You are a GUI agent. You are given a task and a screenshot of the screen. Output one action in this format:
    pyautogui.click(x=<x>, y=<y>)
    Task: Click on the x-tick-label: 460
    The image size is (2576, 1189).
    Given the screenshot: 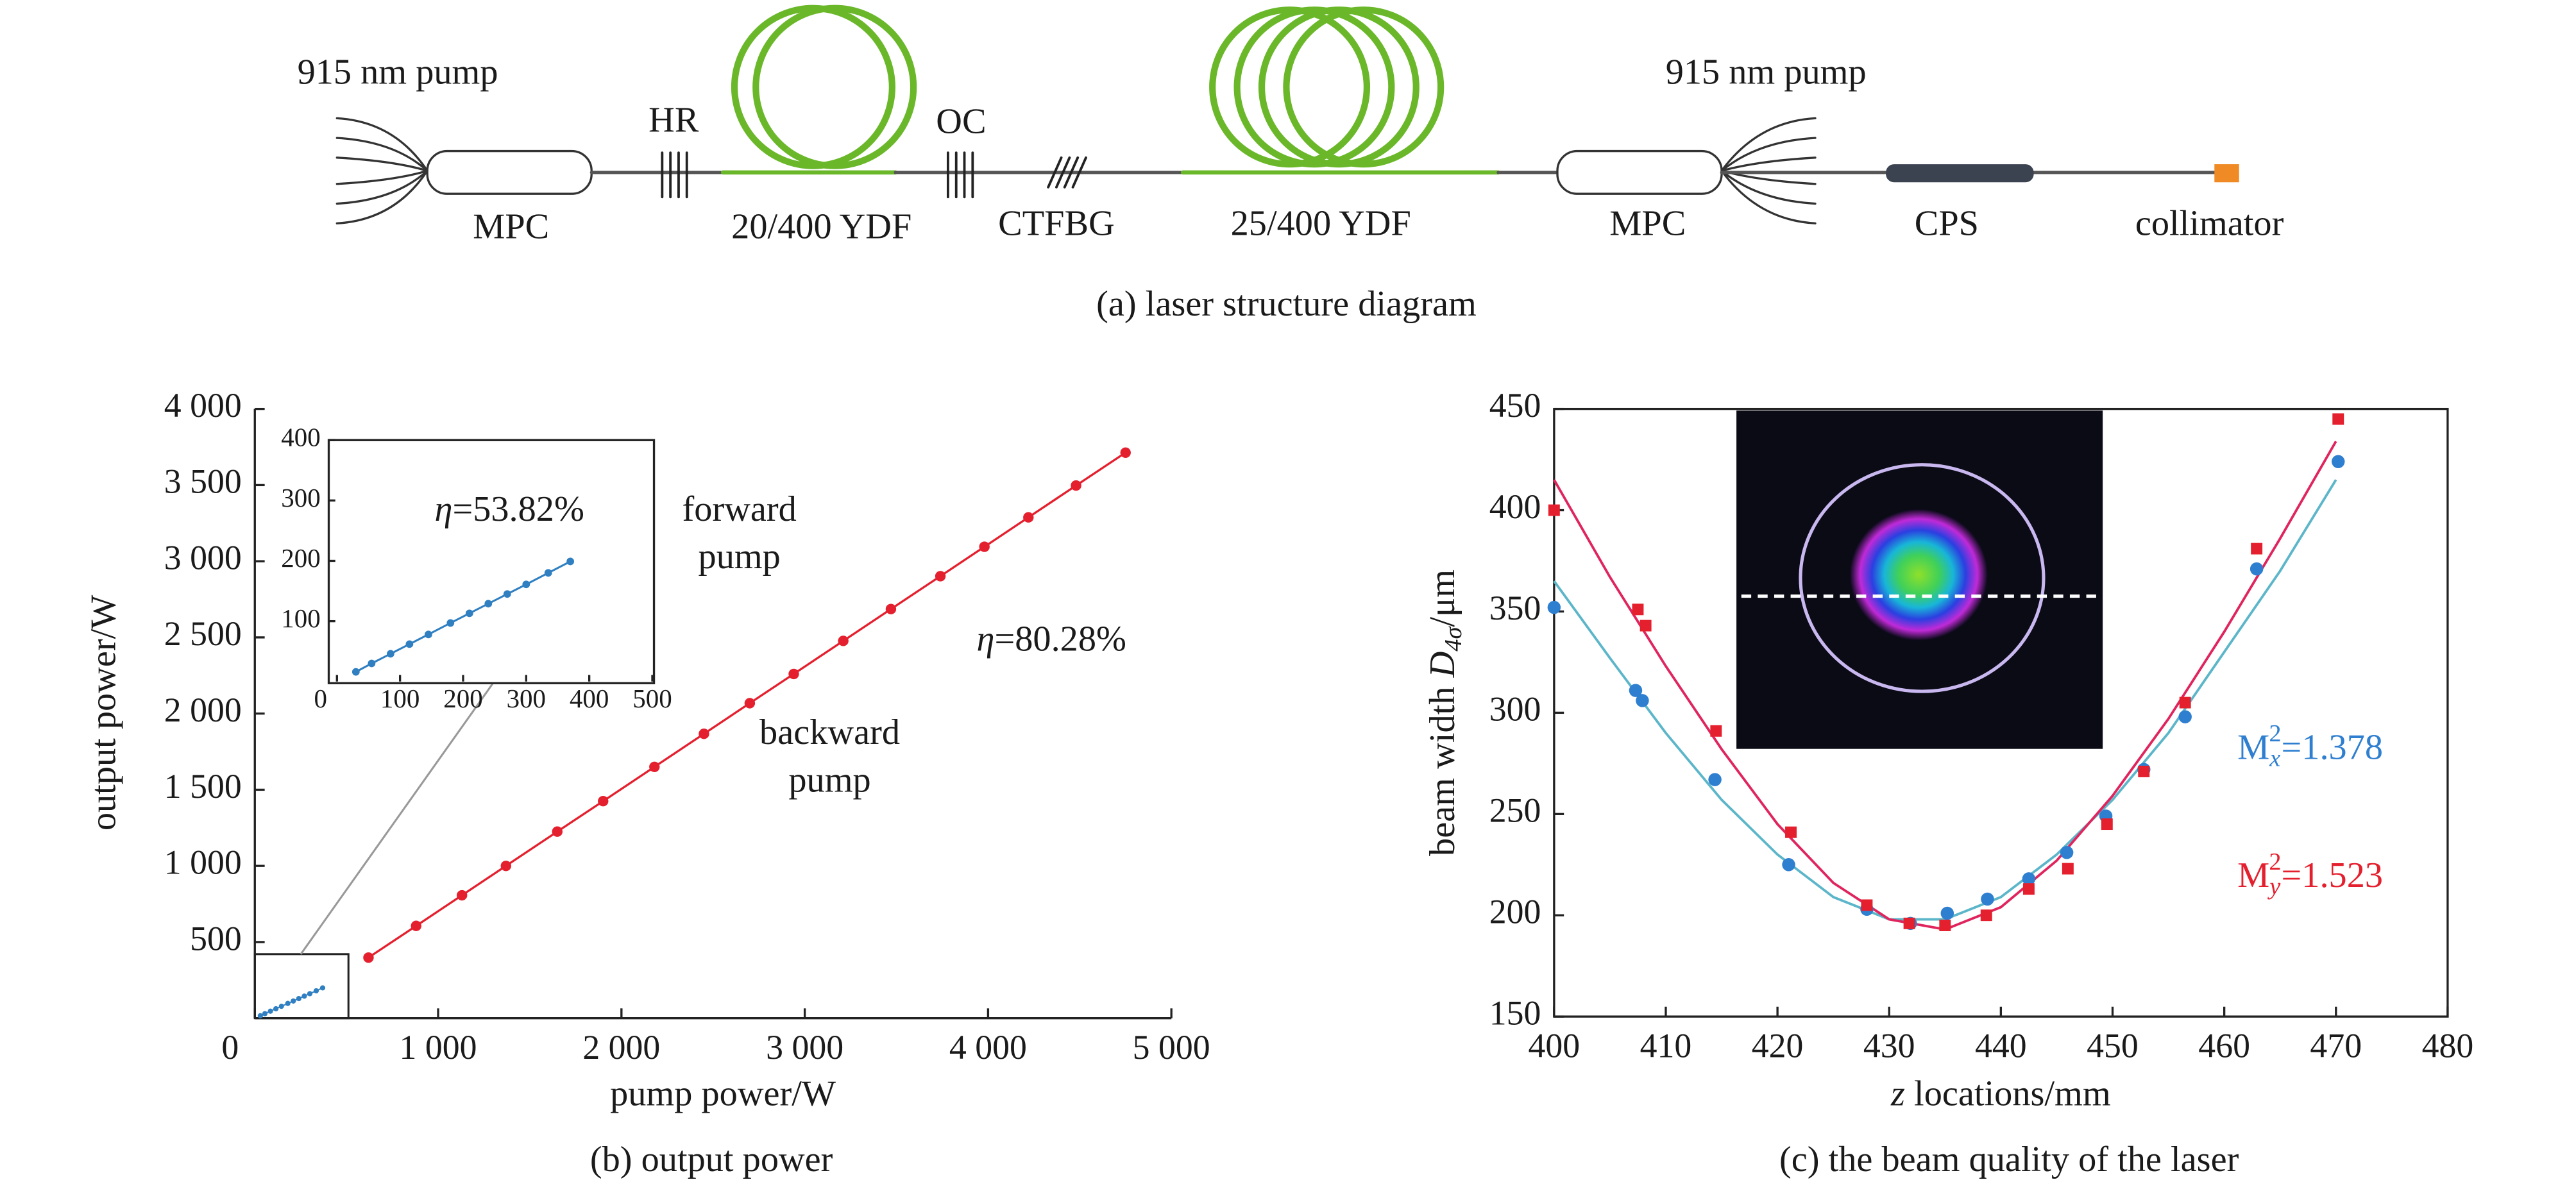 What is the action you would take?
    pyautogui.click(x=2224, y=1046)
    